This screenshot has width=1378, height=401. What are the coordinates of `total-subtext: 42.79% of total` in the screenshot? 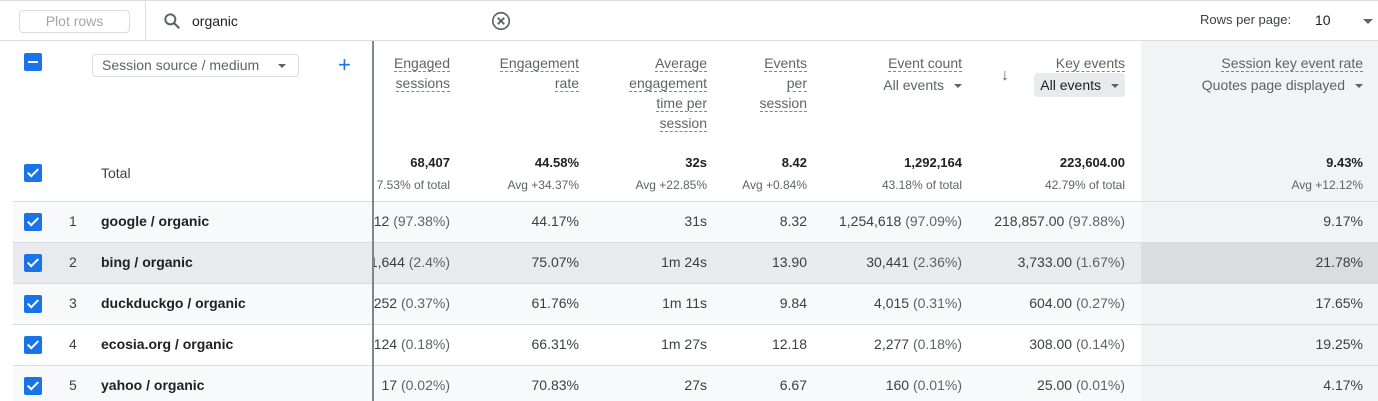 It's located at (1084, 185).